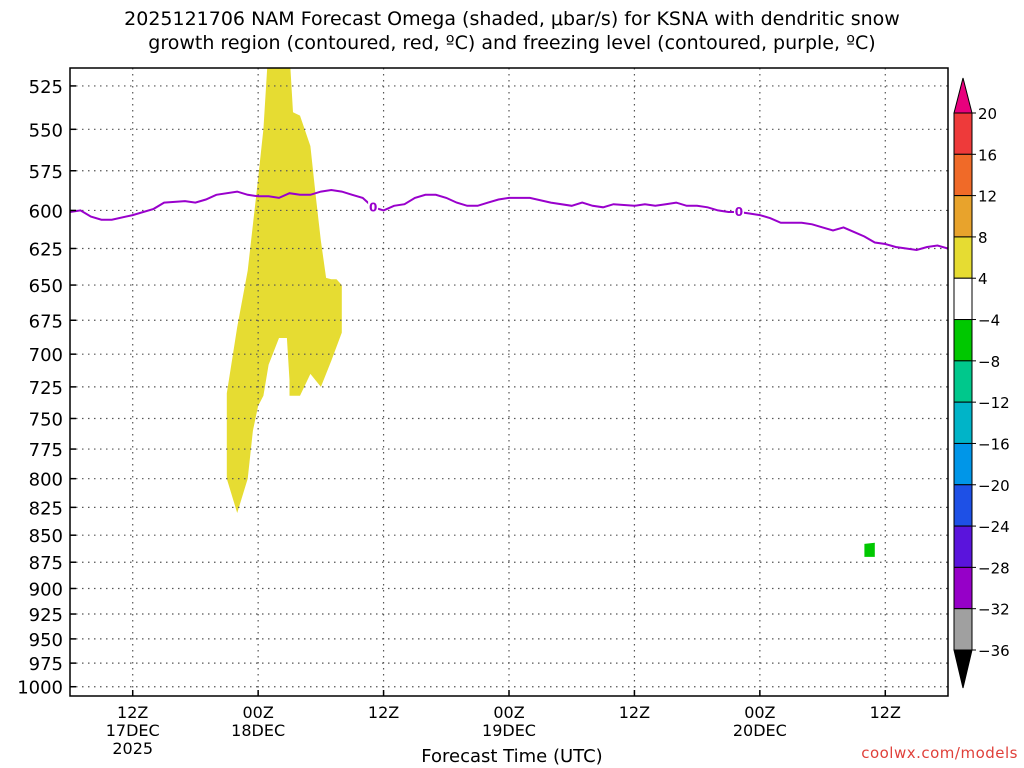 Image resolution: width=1024 pixels, height=768 pixels. I want to click on x-tick-label-0-0: 12Z, so click(132, 712).